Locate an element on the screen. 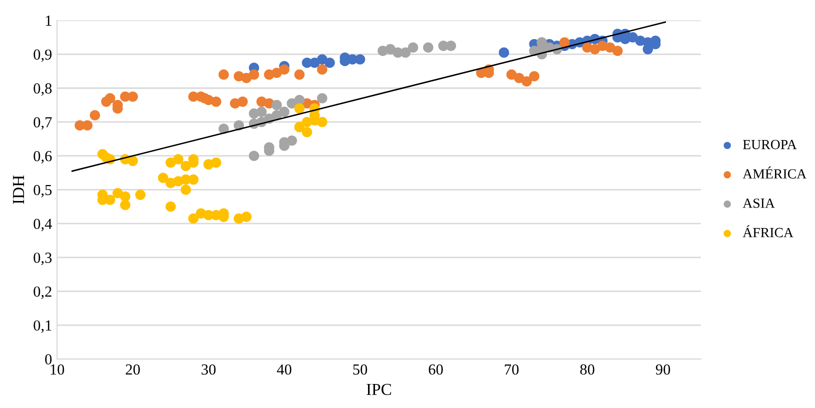 Image resolution: width=815 pixels, height=408 pixels. y-tick-label: 0,6 is located at coordinates (43, 157).